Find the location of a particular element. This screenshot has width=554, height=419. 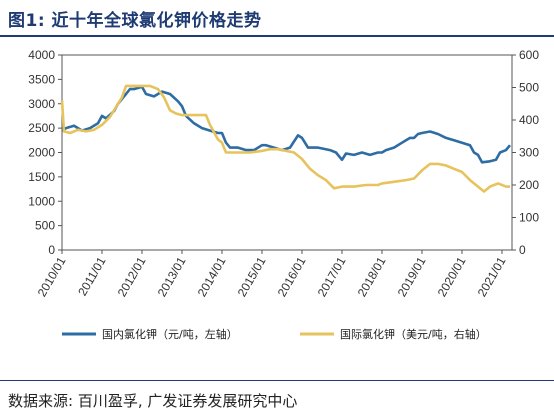

legend-label-international: 国际氯化钾（美元/吨，右轴） is located at coordinates (413, 334).